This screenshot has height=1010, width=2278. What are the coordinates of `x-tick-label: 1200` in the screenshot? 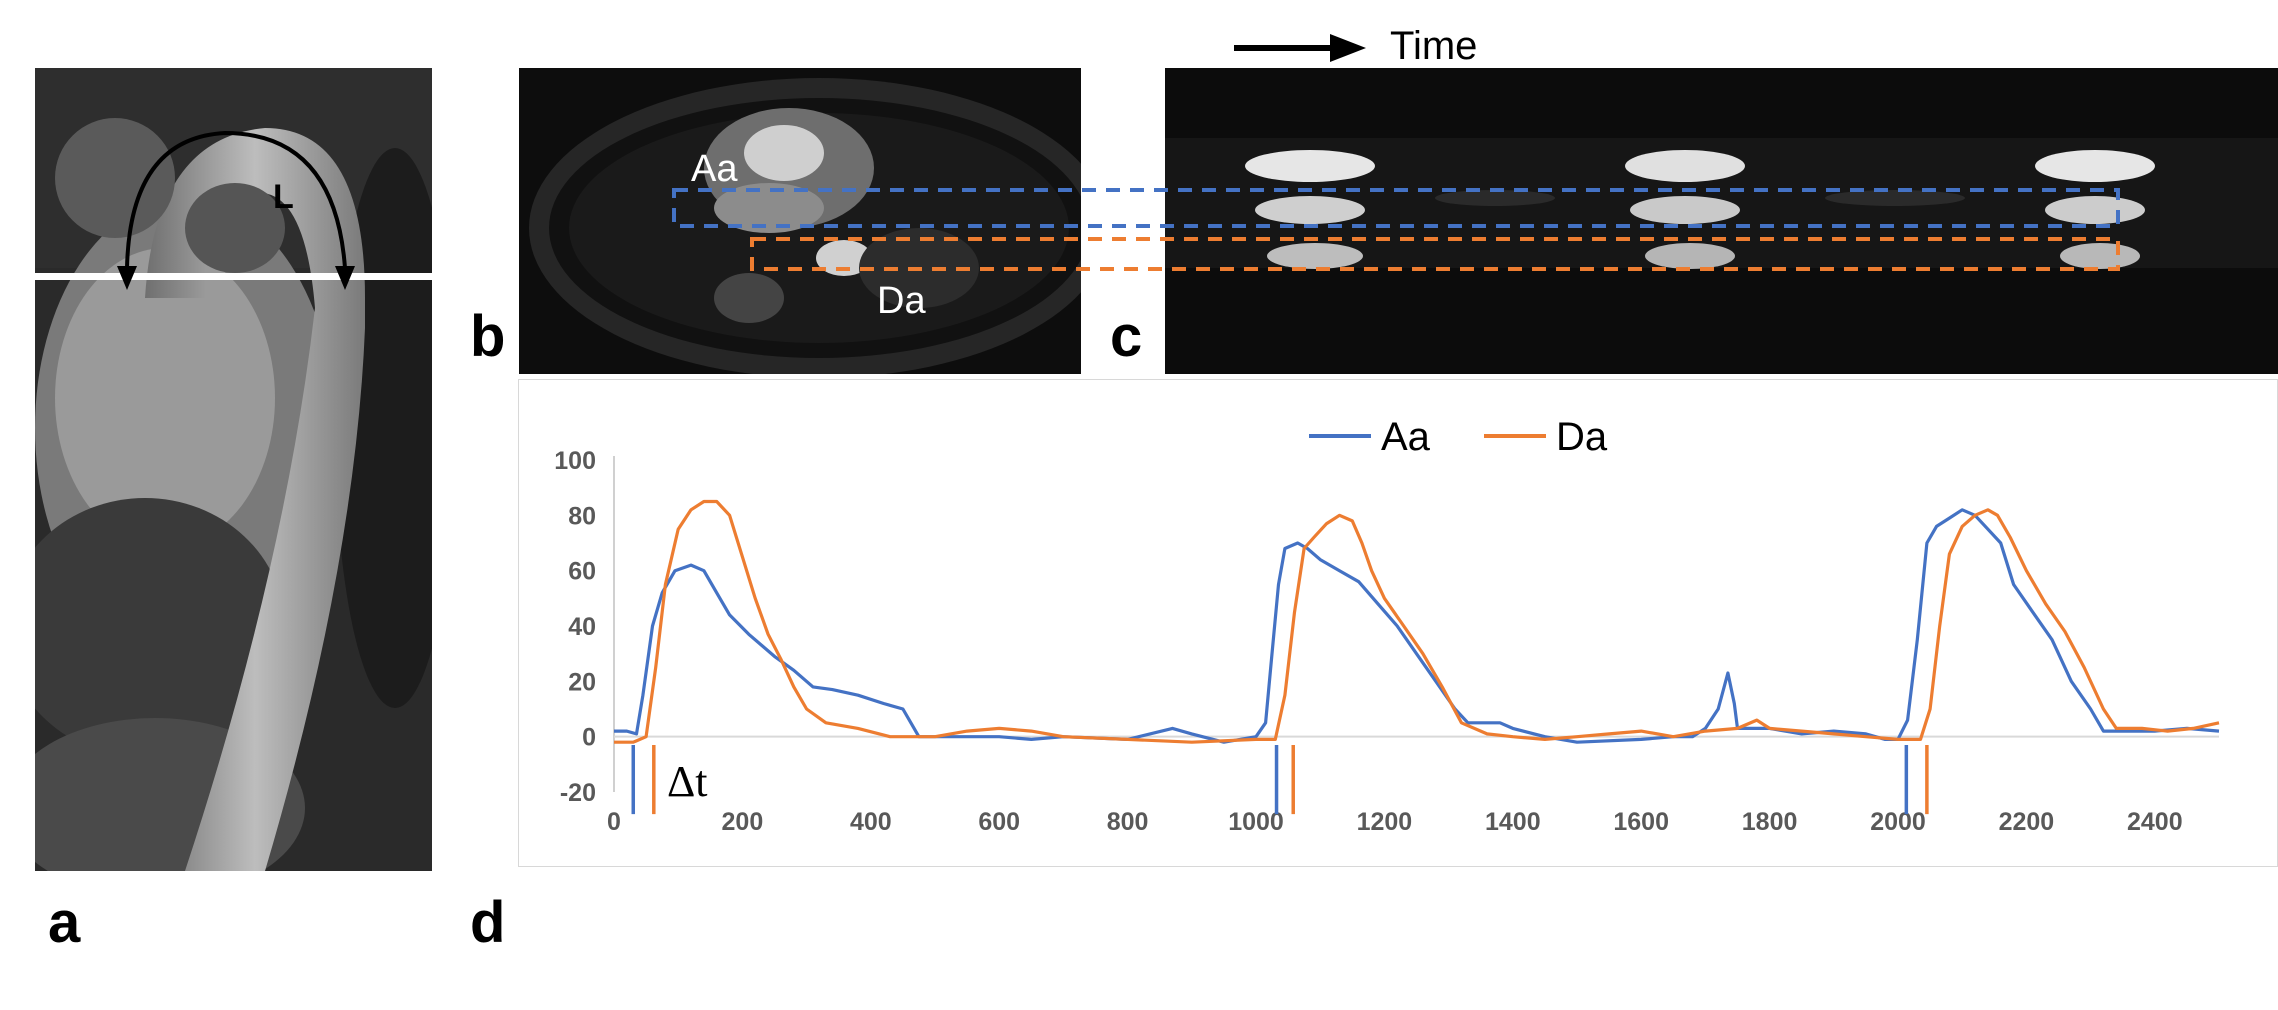 It's located at (1385, 822).